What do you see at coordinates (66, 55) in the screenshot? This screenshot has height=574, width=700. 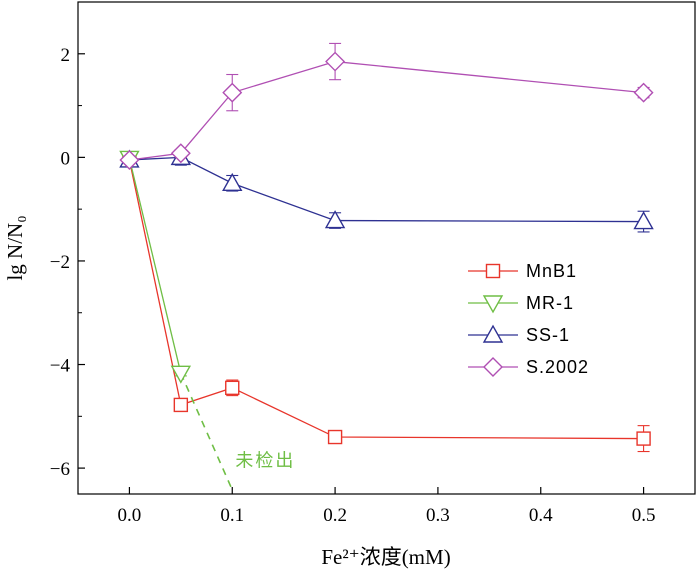 I see `y-tick-label: 2` at bounding box center [66, 55].